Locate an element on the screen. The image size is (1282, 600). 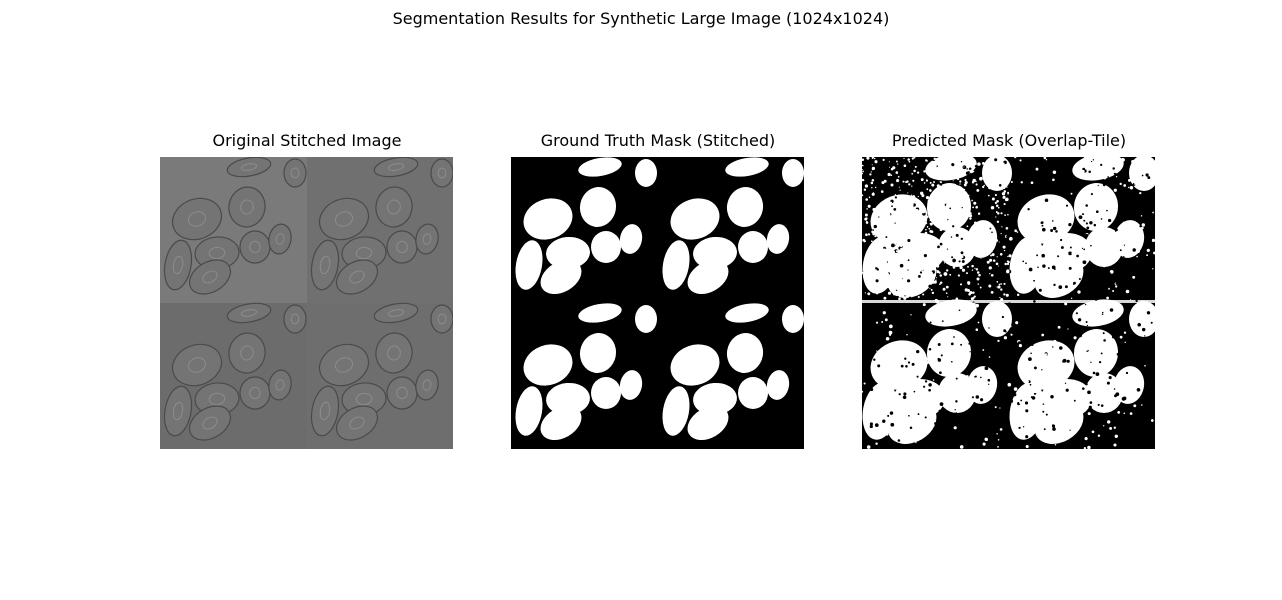
predicted-blob is located at coordinates (1104, 393).